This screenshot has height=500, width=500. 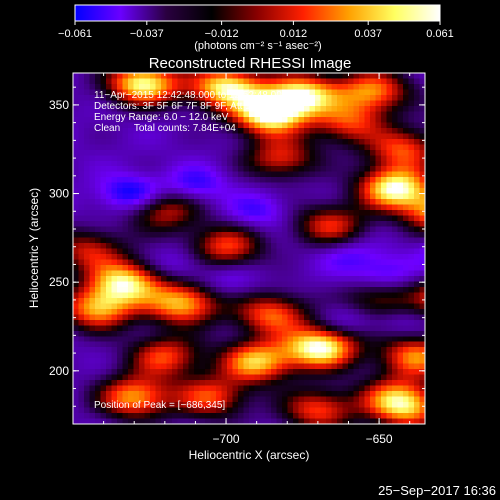 What do you see at coordinates (59, 282) in the screenshot?
I see `y-tick-label: 250` at bounding box center [59, 282].